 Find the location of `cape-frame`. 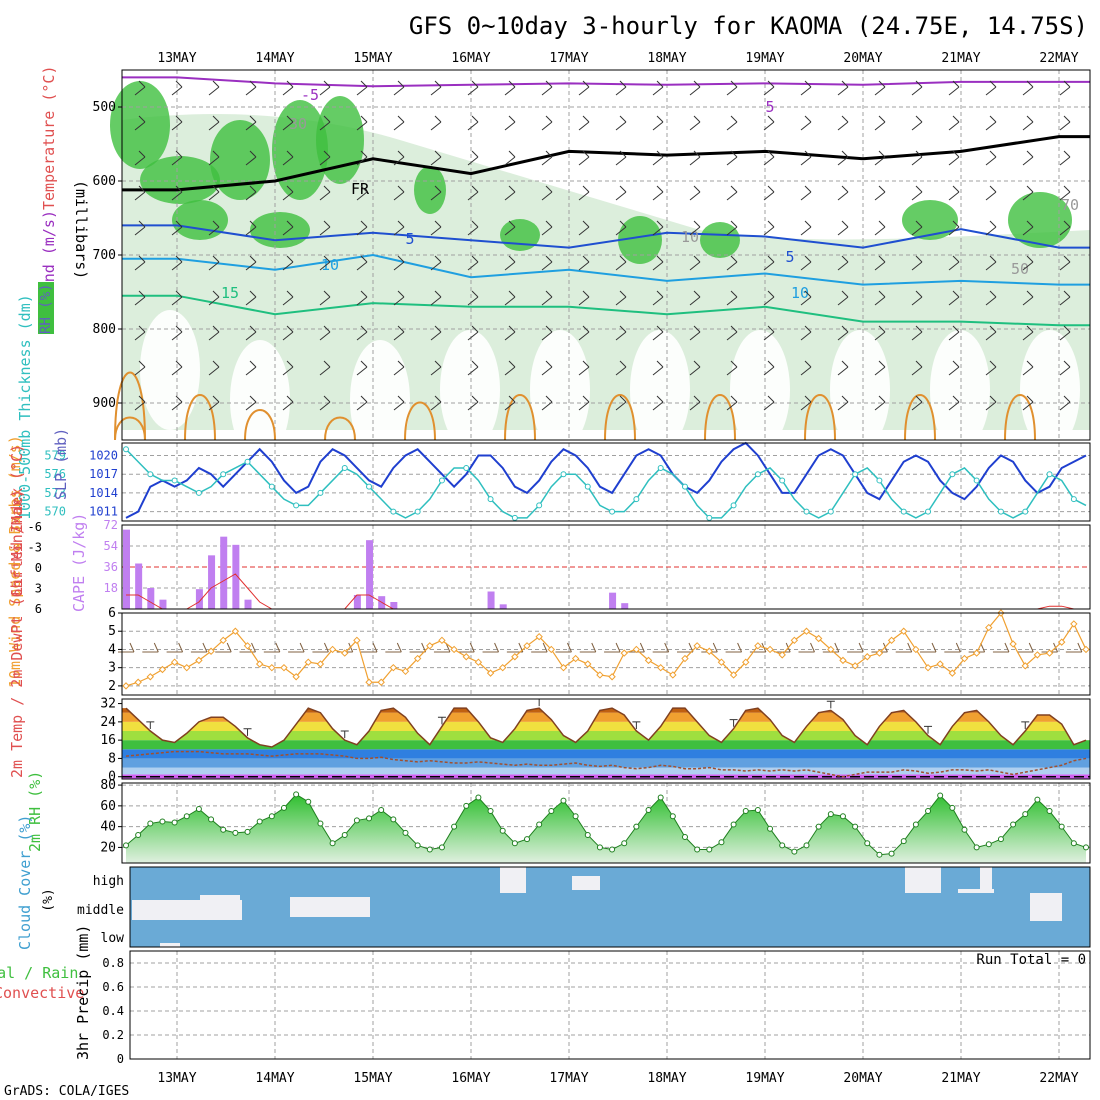

cape-frame is located at coordinates (606, 567).